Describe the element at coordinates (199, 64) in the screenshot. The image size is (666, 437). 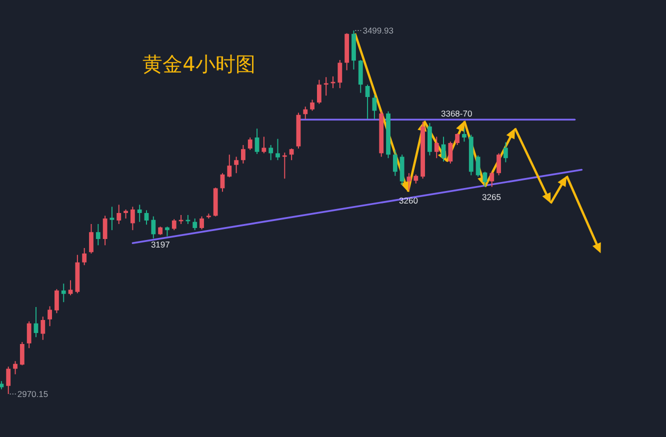
I see `text: 黄金4小时图` at that location.